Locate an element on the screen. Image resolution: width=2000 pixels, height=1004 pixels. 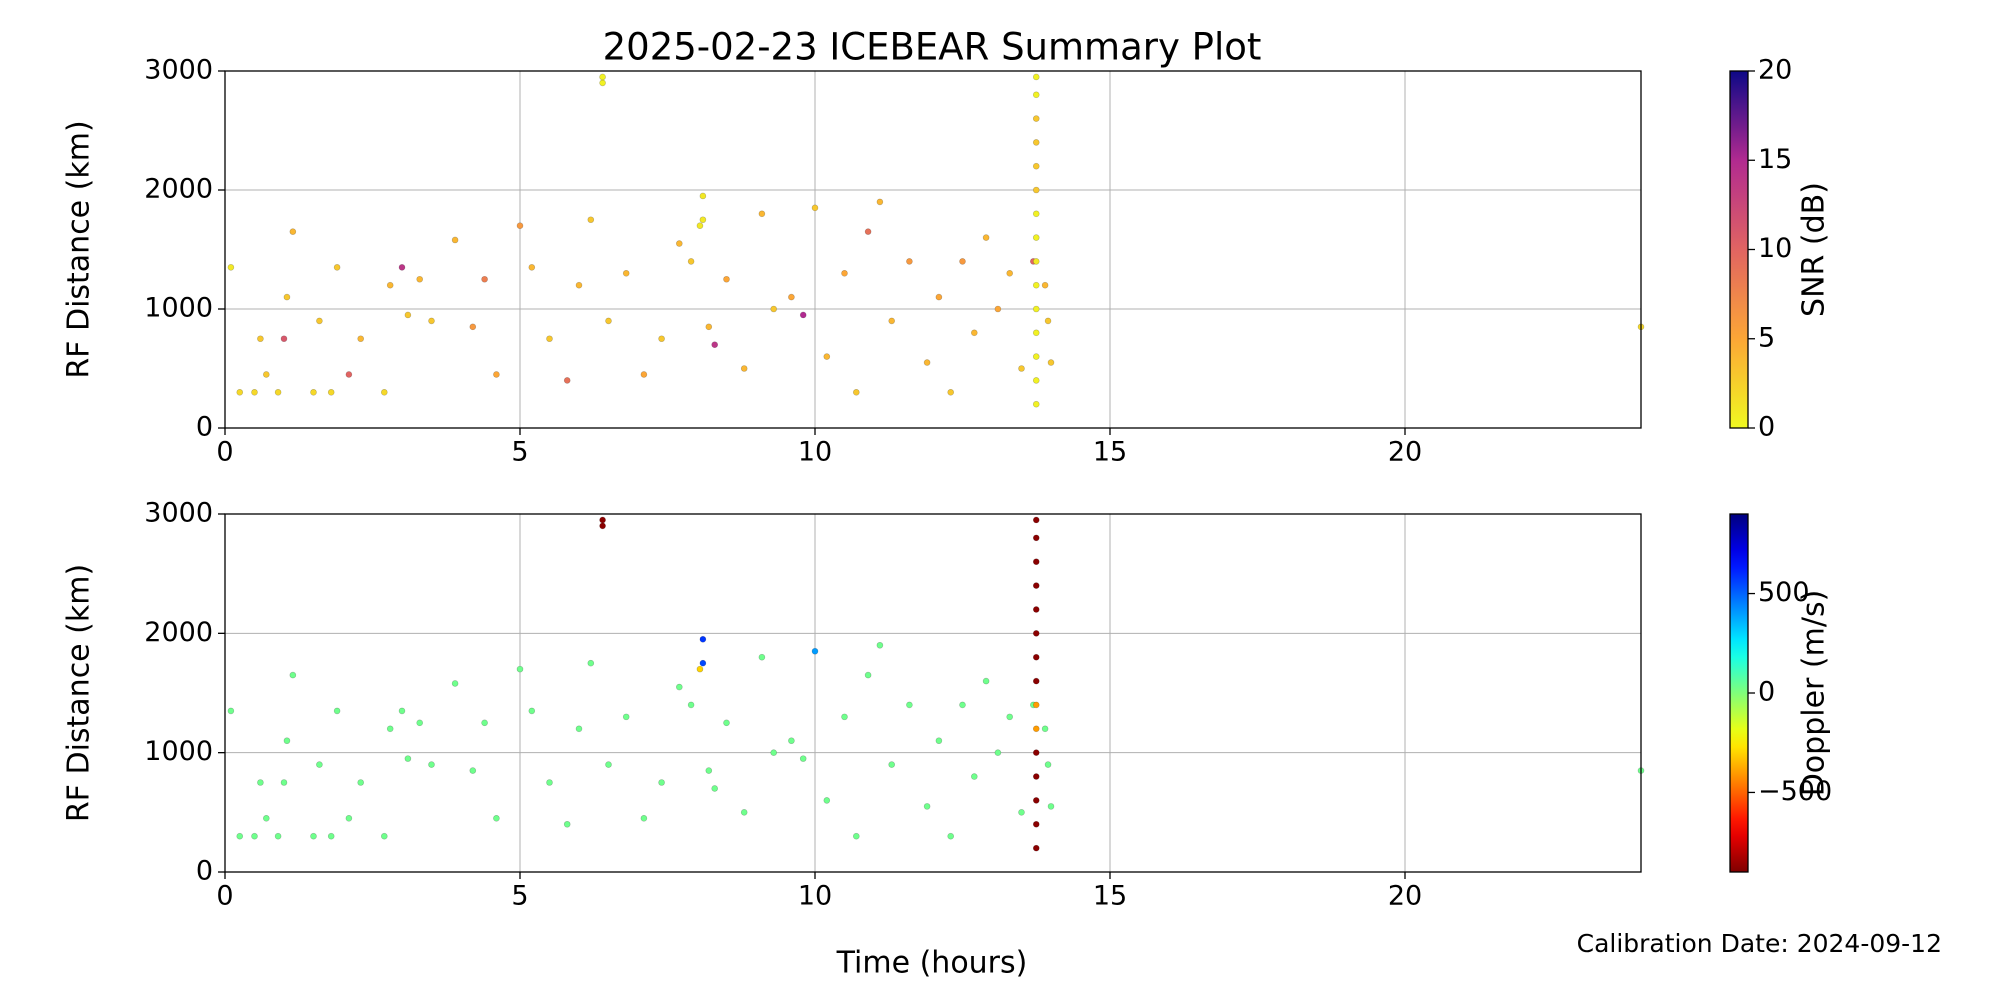
y-tick-label: 2000 is located at coordinates (178, 632).